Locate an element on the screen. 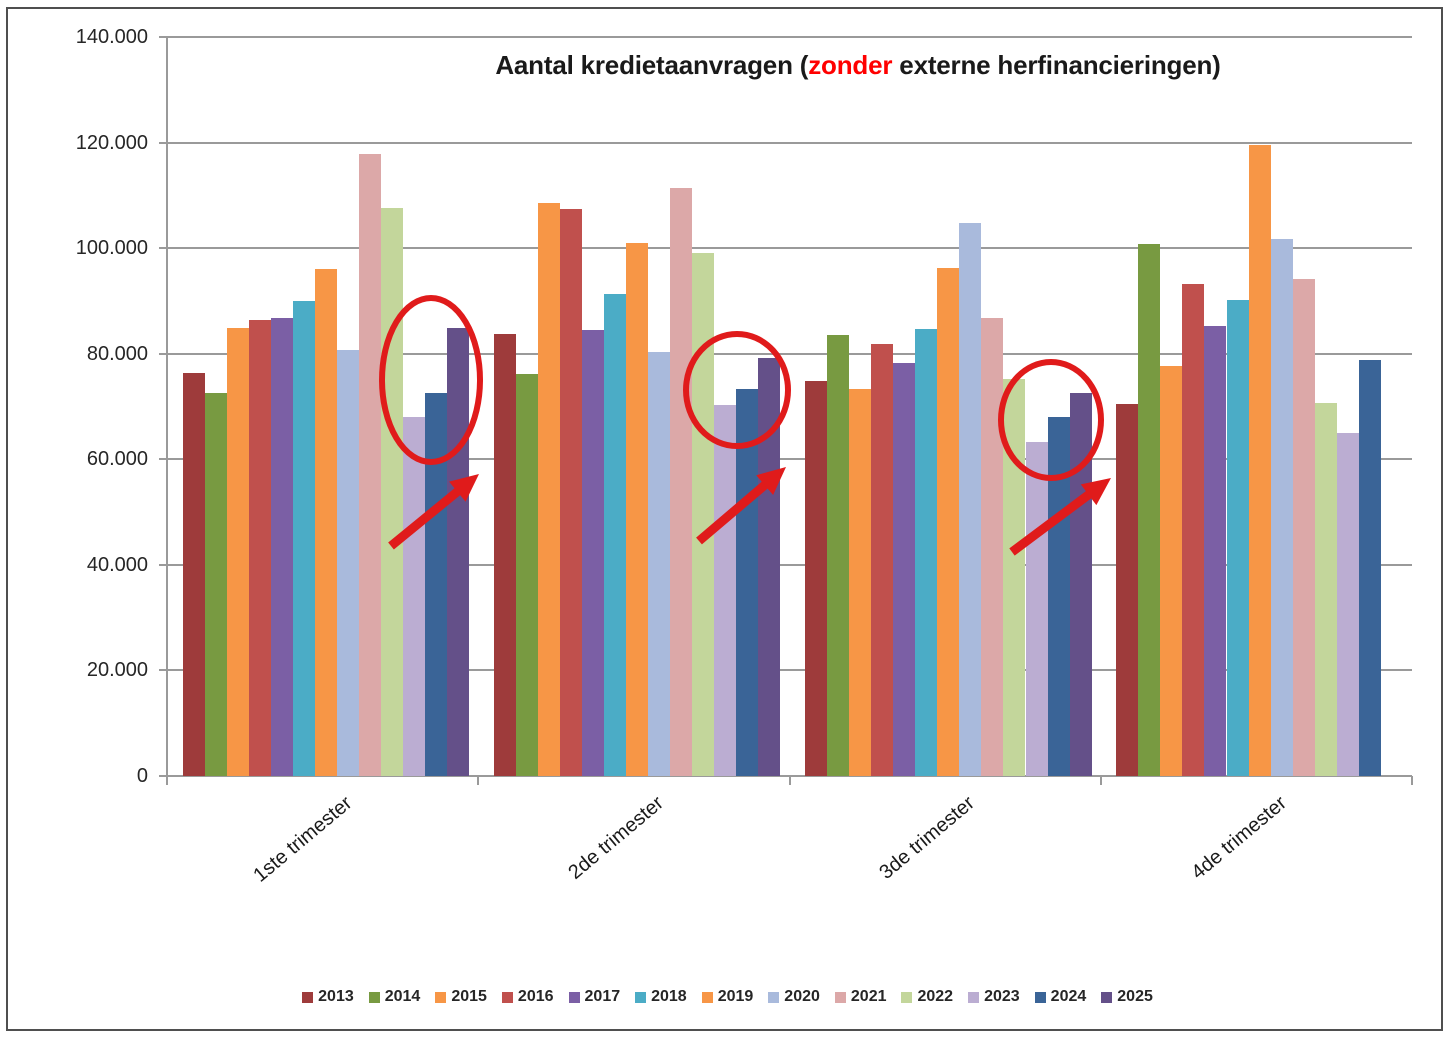 This screenshot has width=1455, height=1043. bar-2017-2de-trimester is located at coordinates (592, 552).